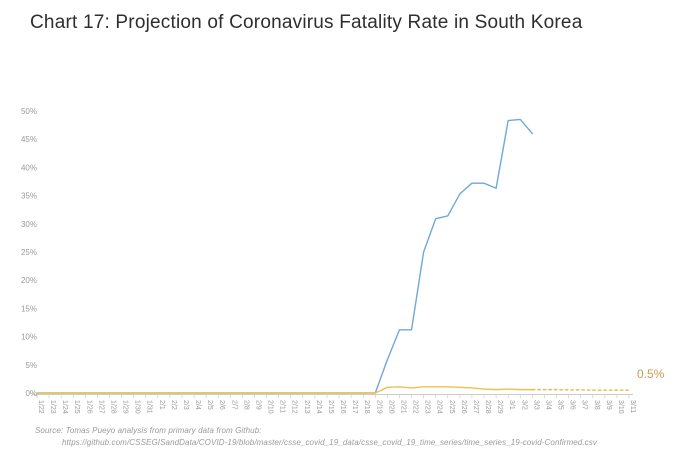  I want to click on svg-text: 3/7, so click(584, 405).